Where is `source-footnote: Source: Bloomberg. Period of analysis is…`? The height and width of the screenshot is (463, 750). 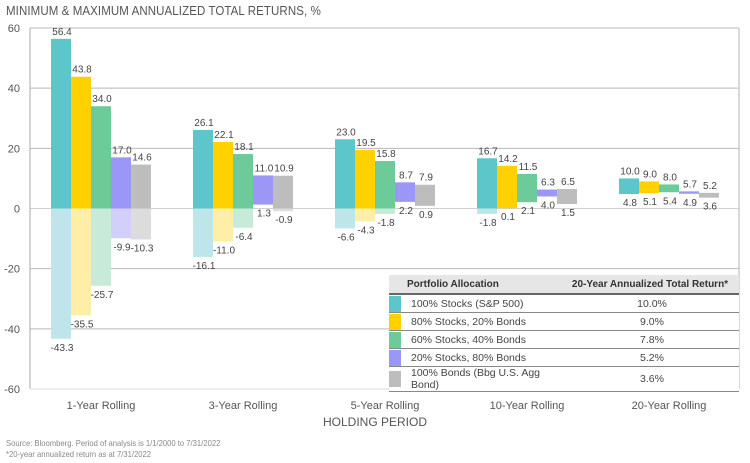 source-footnote: Source: Bloomberg. Period of analysis is… is located at coordinates (113, 449).